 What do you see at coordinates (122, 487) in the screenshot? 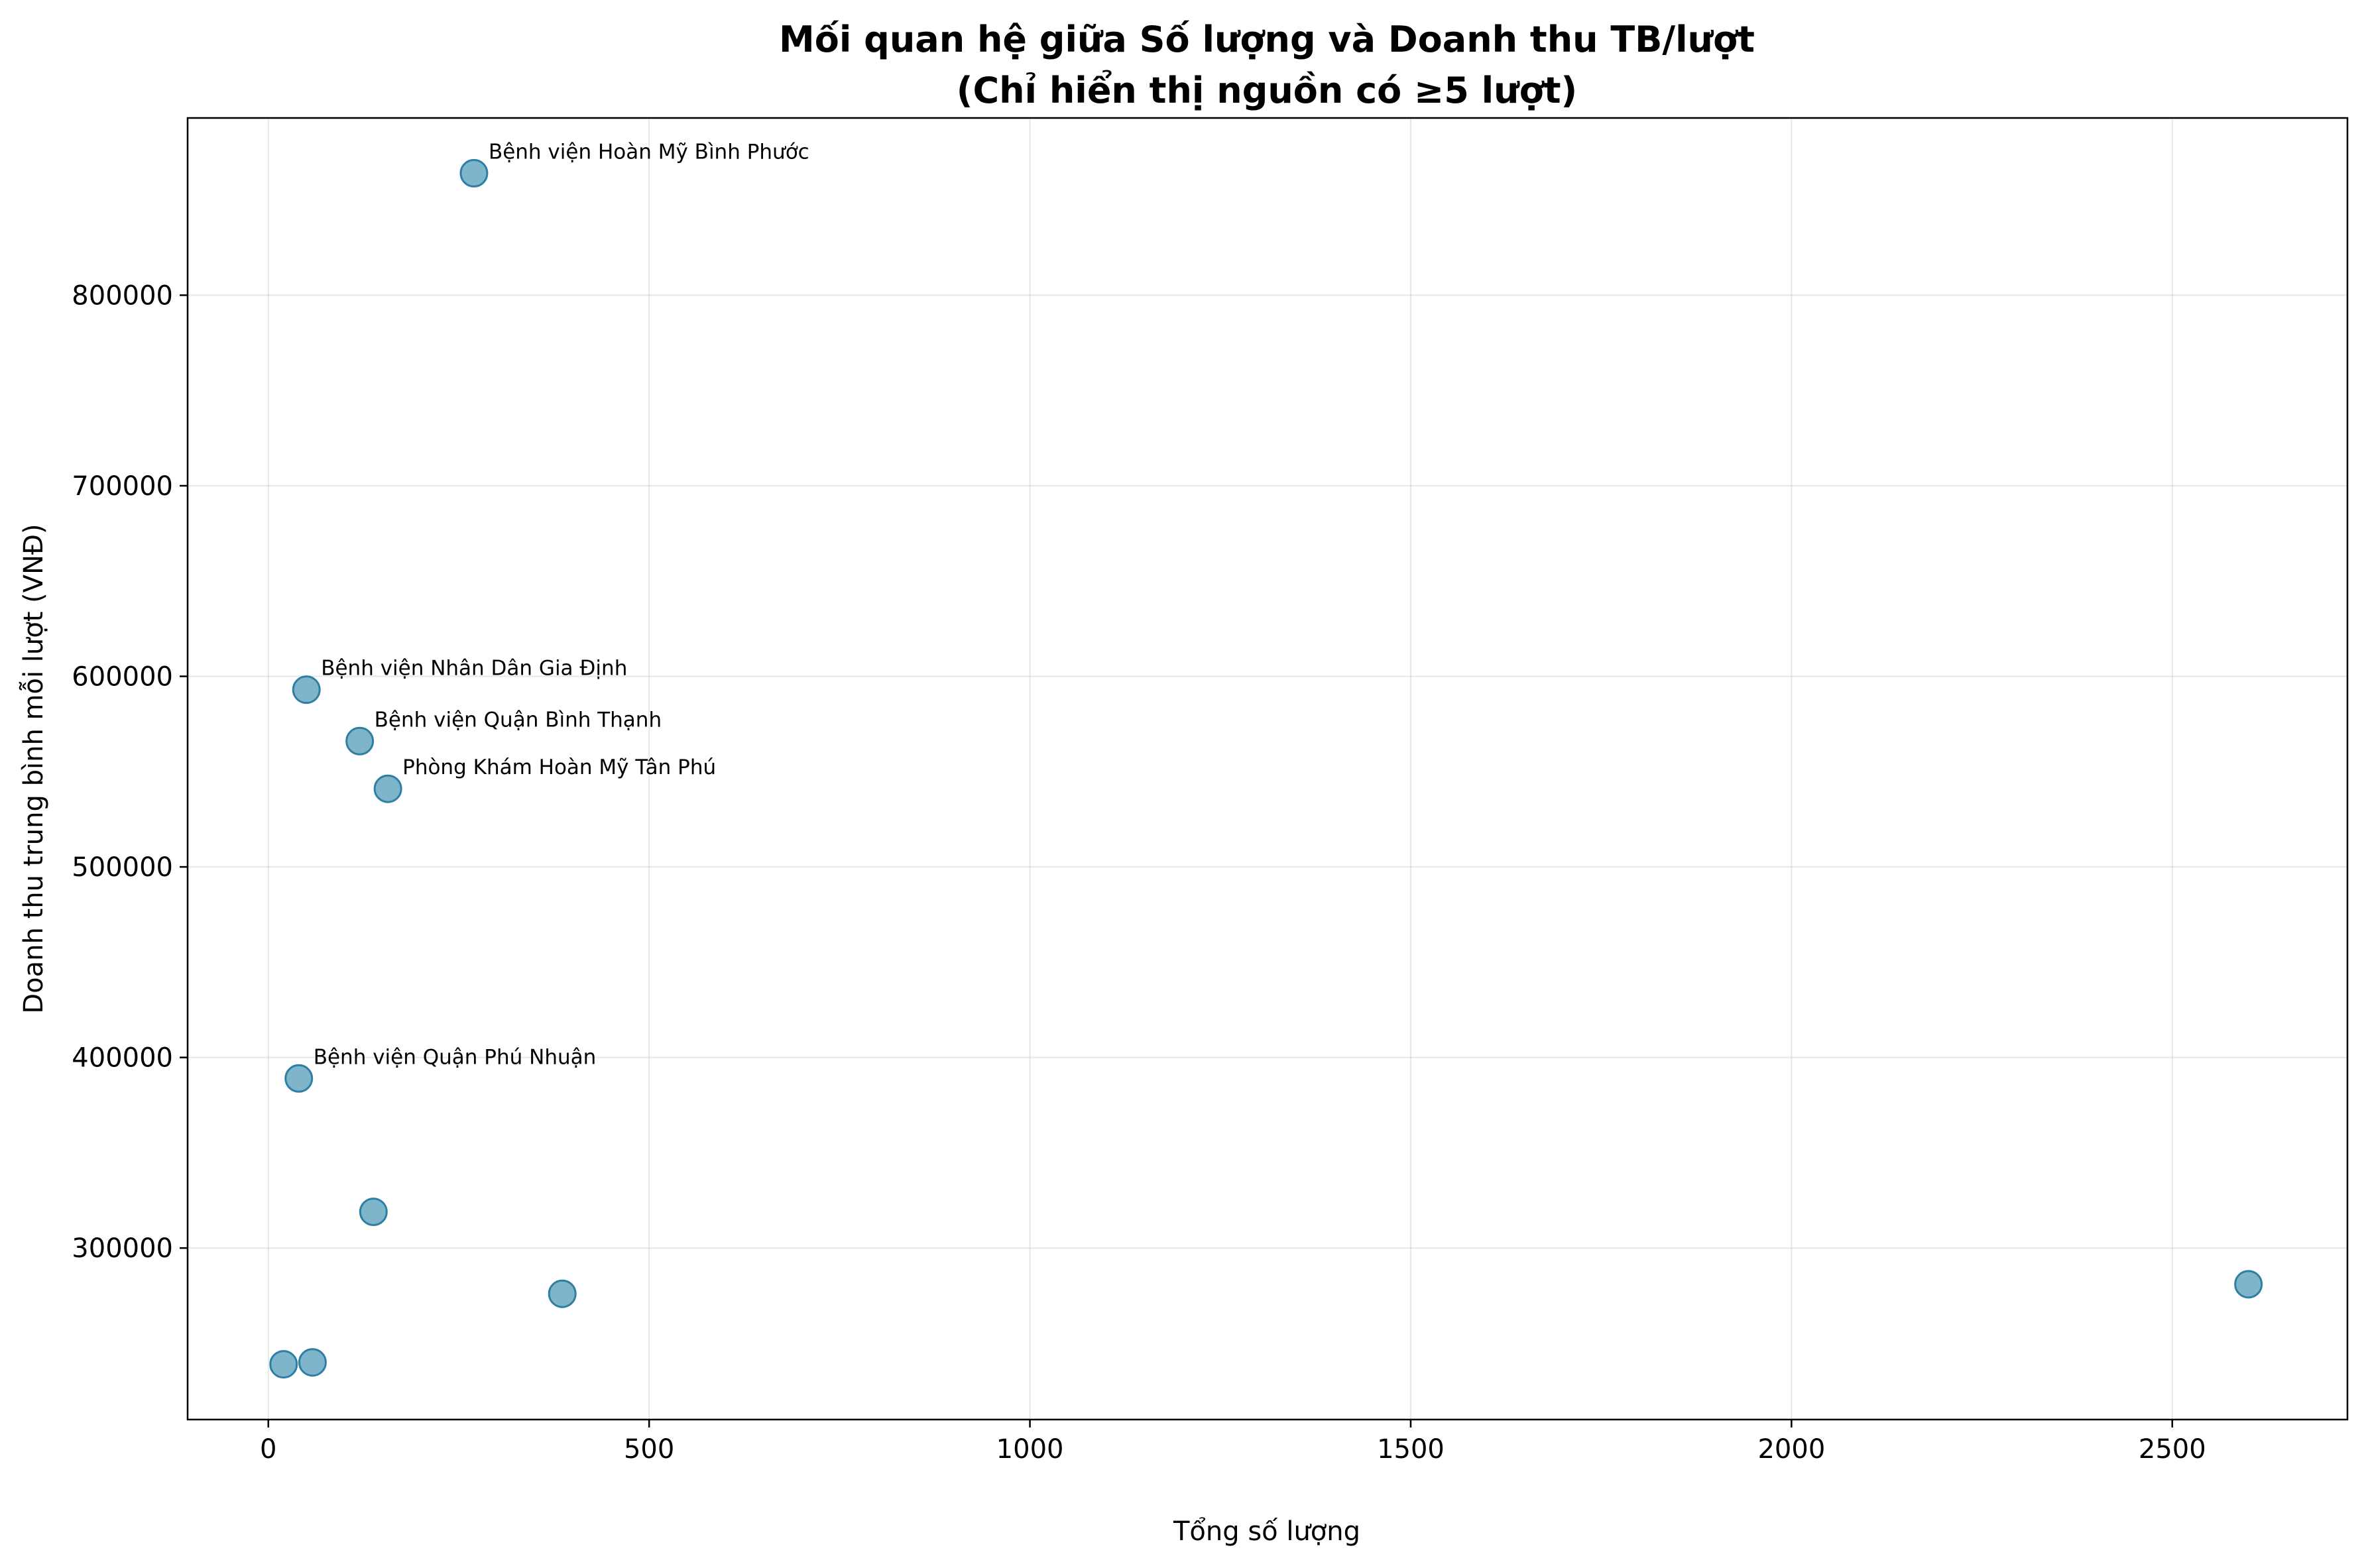
I see `y-tick-label: 700000` at bounding box center [122, 487].